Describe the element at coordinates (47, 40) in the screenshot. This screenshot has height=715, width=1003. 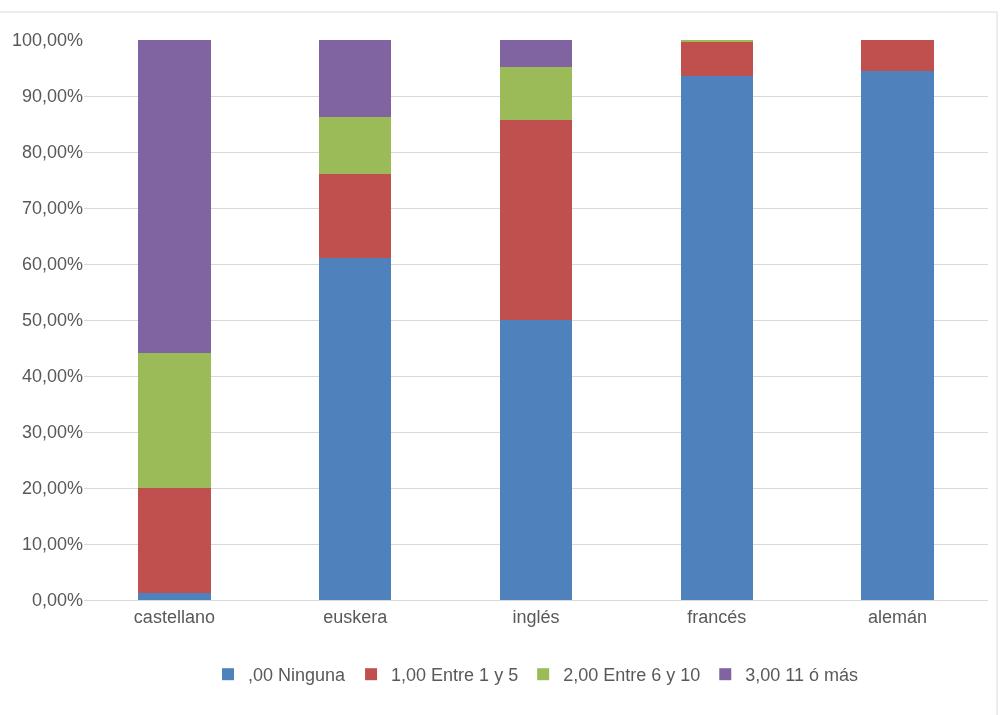
I see `y-tick-label: 100,00%` at that location.